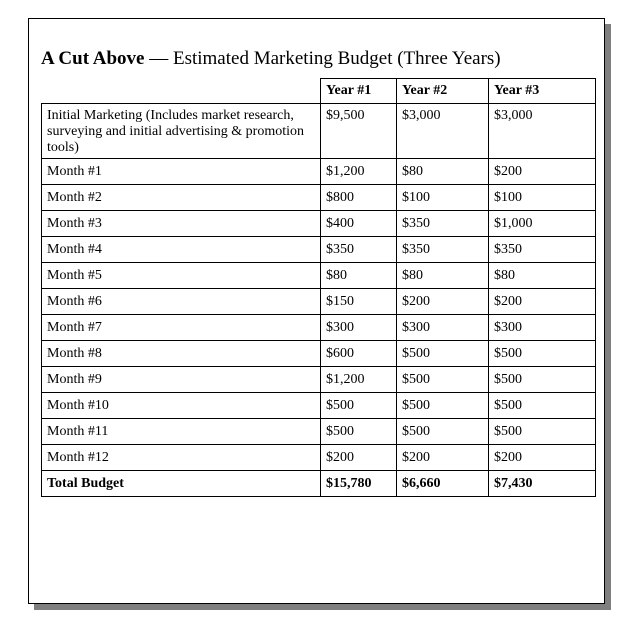 This screenshot has height=625, width=634. I want to click on row-label: Month #9, so click(181, 379).